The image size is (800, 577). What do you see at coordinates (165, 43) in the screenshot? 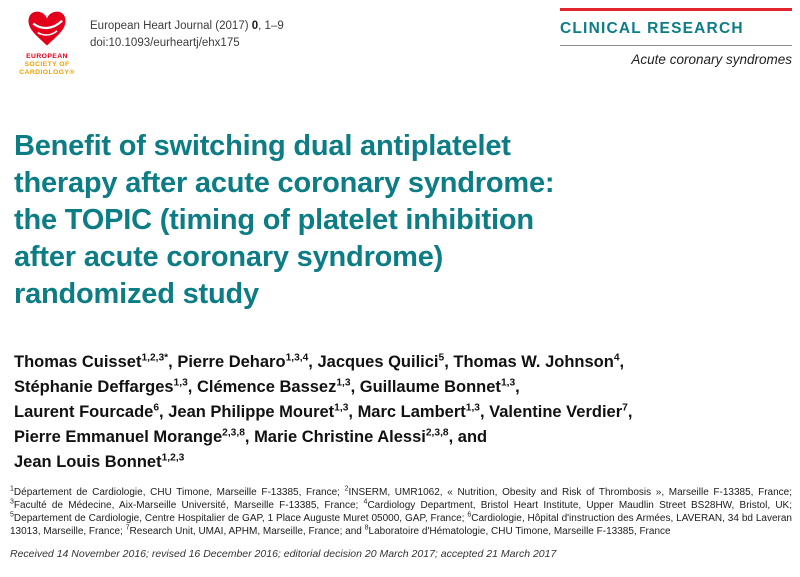
I see `doi-line: doi:10.1093/eurheartj/ehx175` at bounding box center [165, 43].